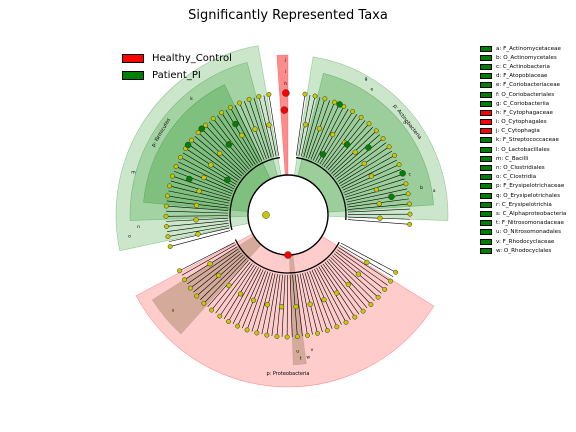 The height and width of the screenshot is (432, 576). What do you see at coordinates (523, 232) in the screenshot?
I see `key-item-u: u: O_Nitrosomonadales` at bounding box center [523, 232].